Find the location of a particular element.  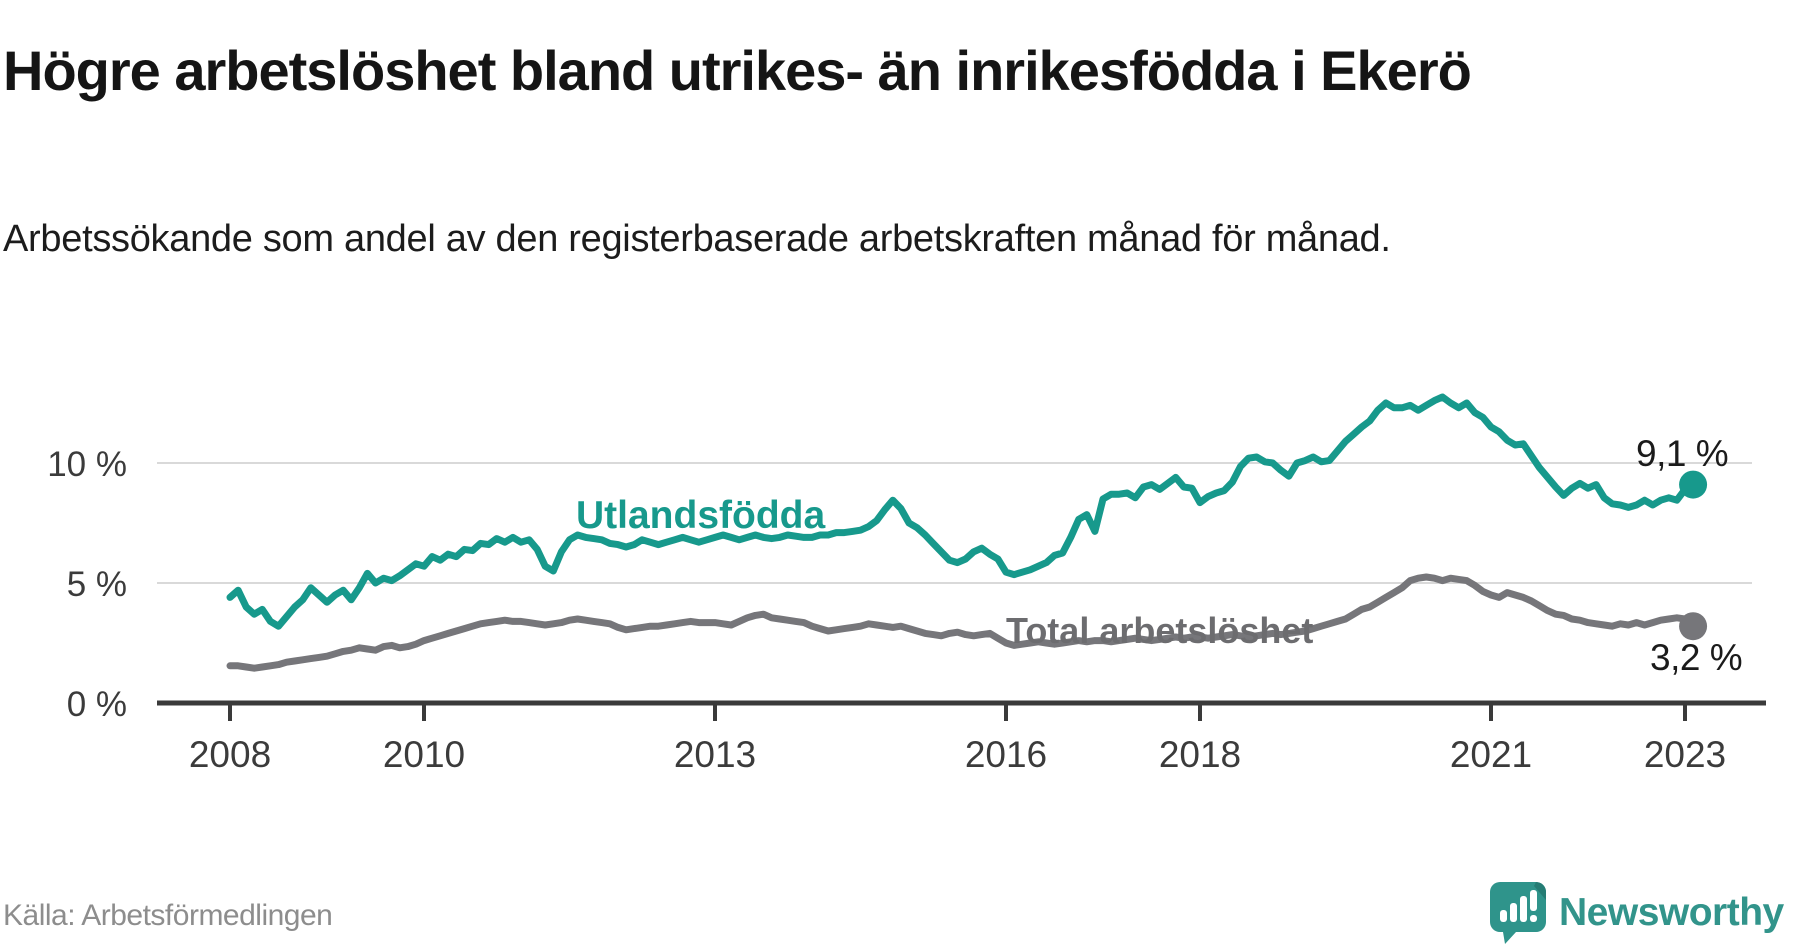

newsworthy-bubble-icon is located at coordinates (1518, 913).